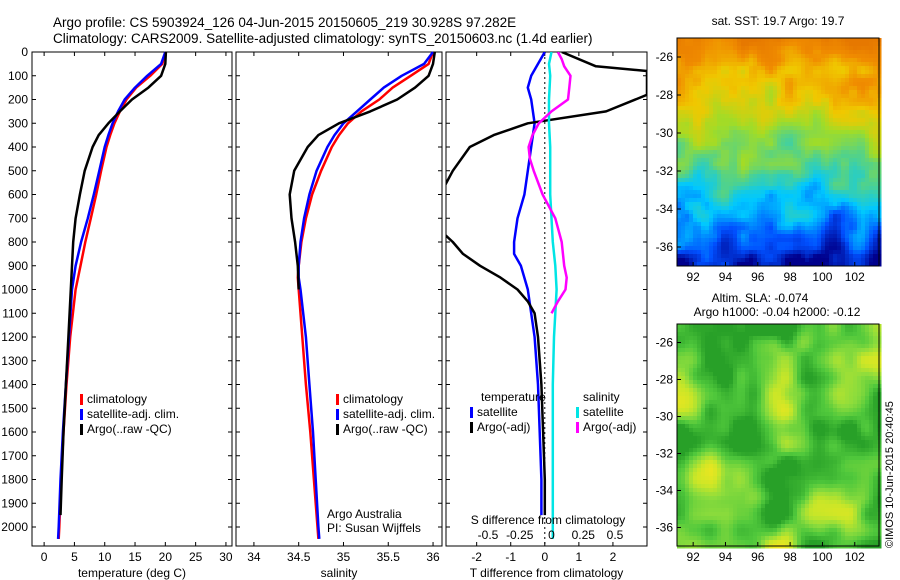 The height and width of the screenshot is (580, 900). Describe the element at coordinates (14, 361) in the screenshot. I see `ytick-label-1300: 1300` at that location.